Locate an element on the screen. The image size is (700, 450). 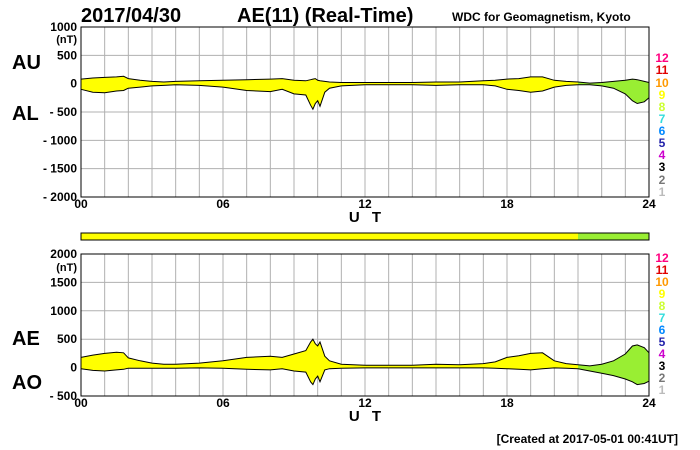
series-line-al is located at coordinates (365, 97).